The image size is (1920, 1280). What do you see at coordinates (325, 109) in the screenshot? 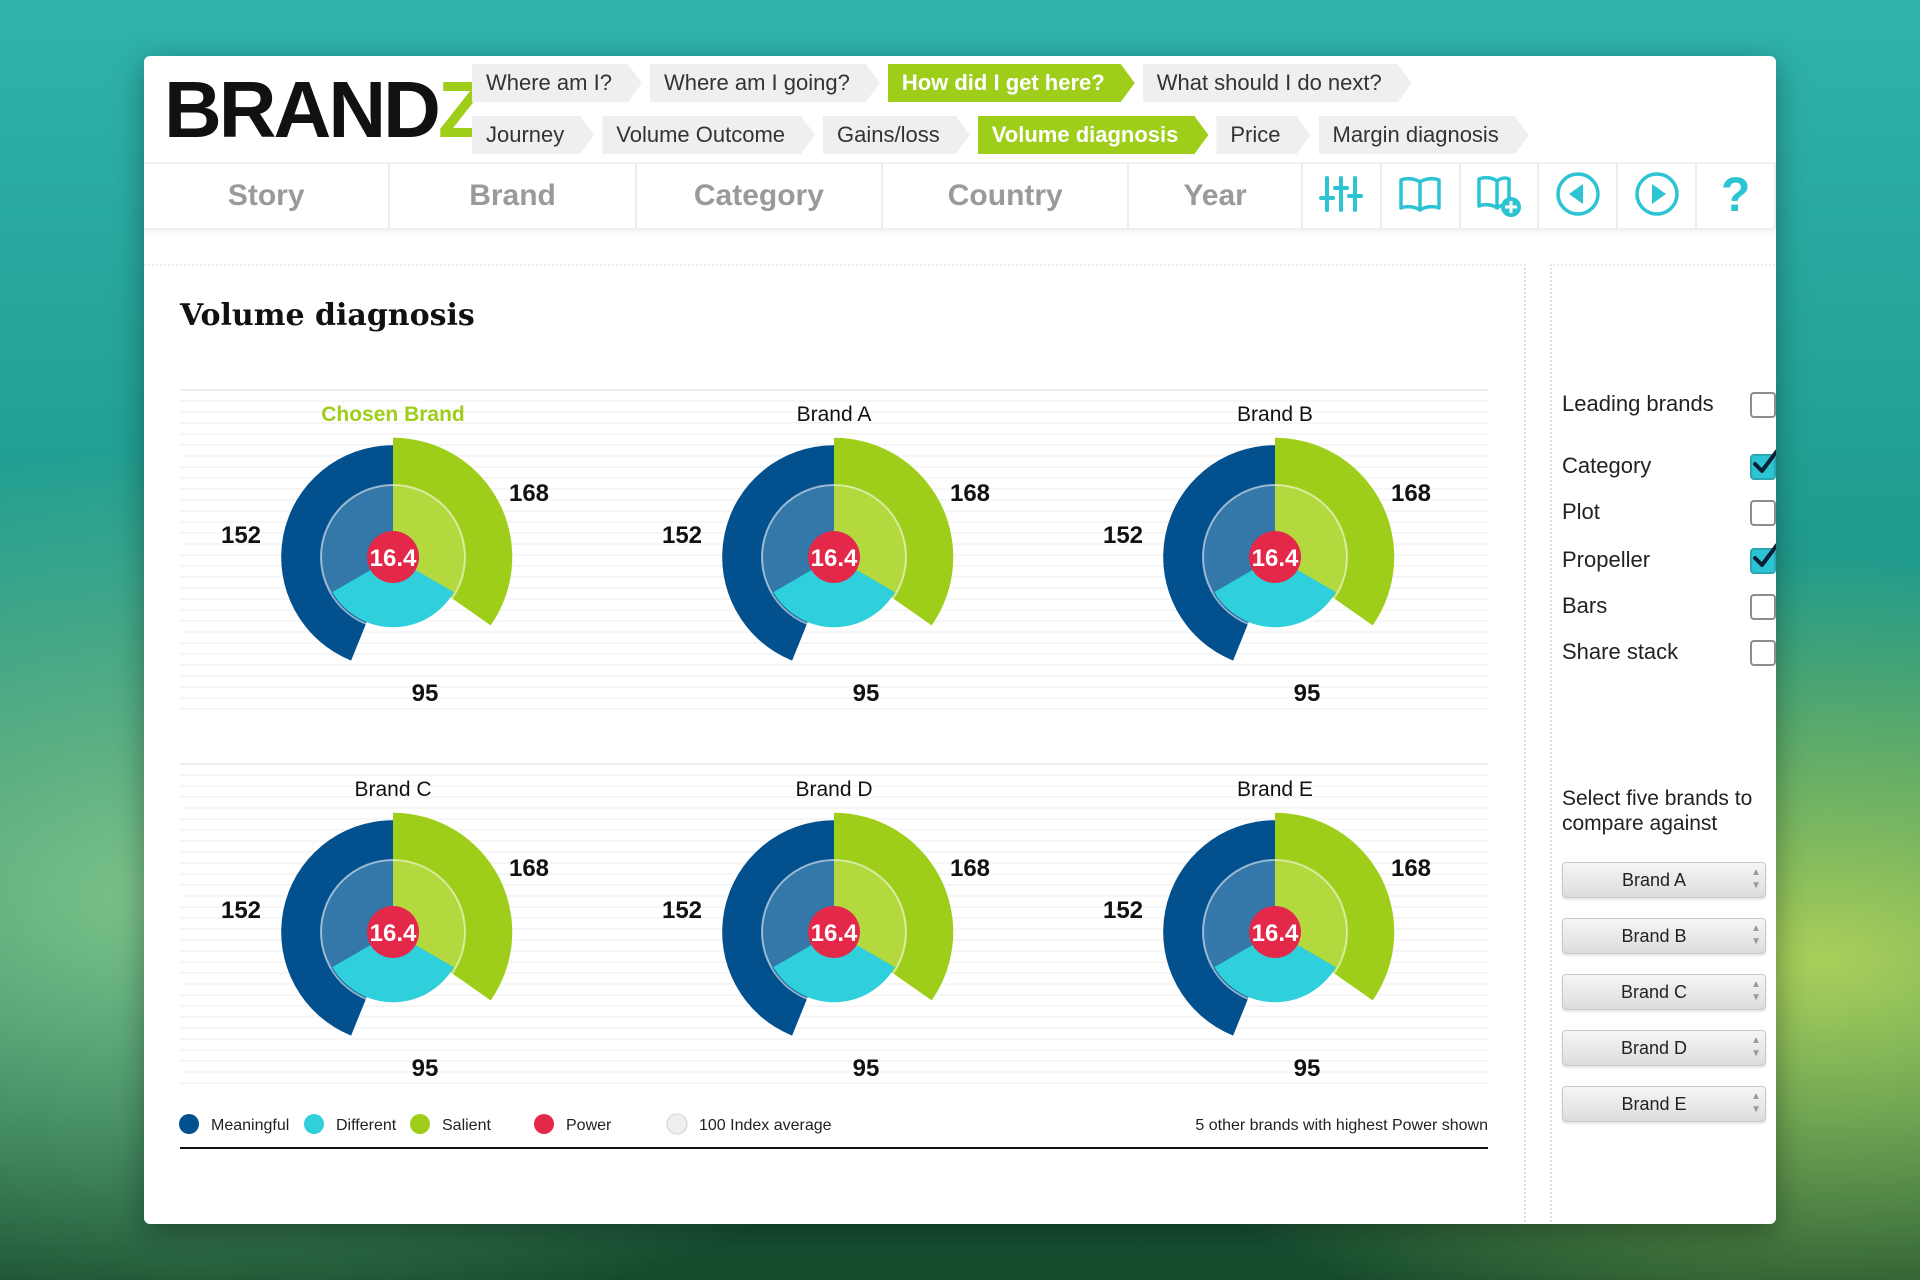
I see `brandz-logo: BRANDZ` at bounding box center [325, 109].